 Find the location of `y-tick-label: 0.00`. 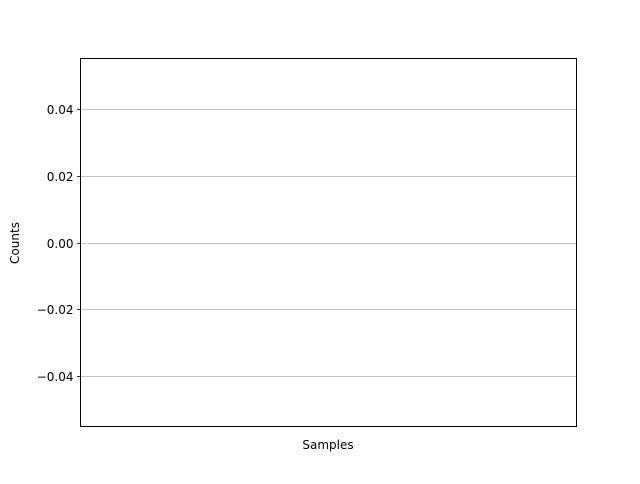

y-tick-label: 0.00 is located at coordinates (60, 244).